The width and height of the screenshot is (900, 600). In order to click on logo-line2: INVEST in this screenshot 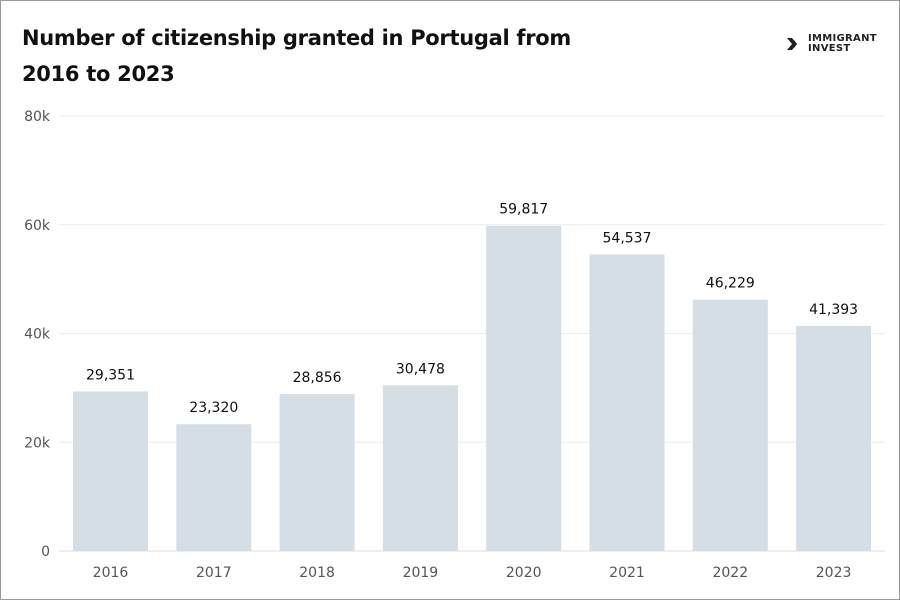, I will do `click(829, 48)`.